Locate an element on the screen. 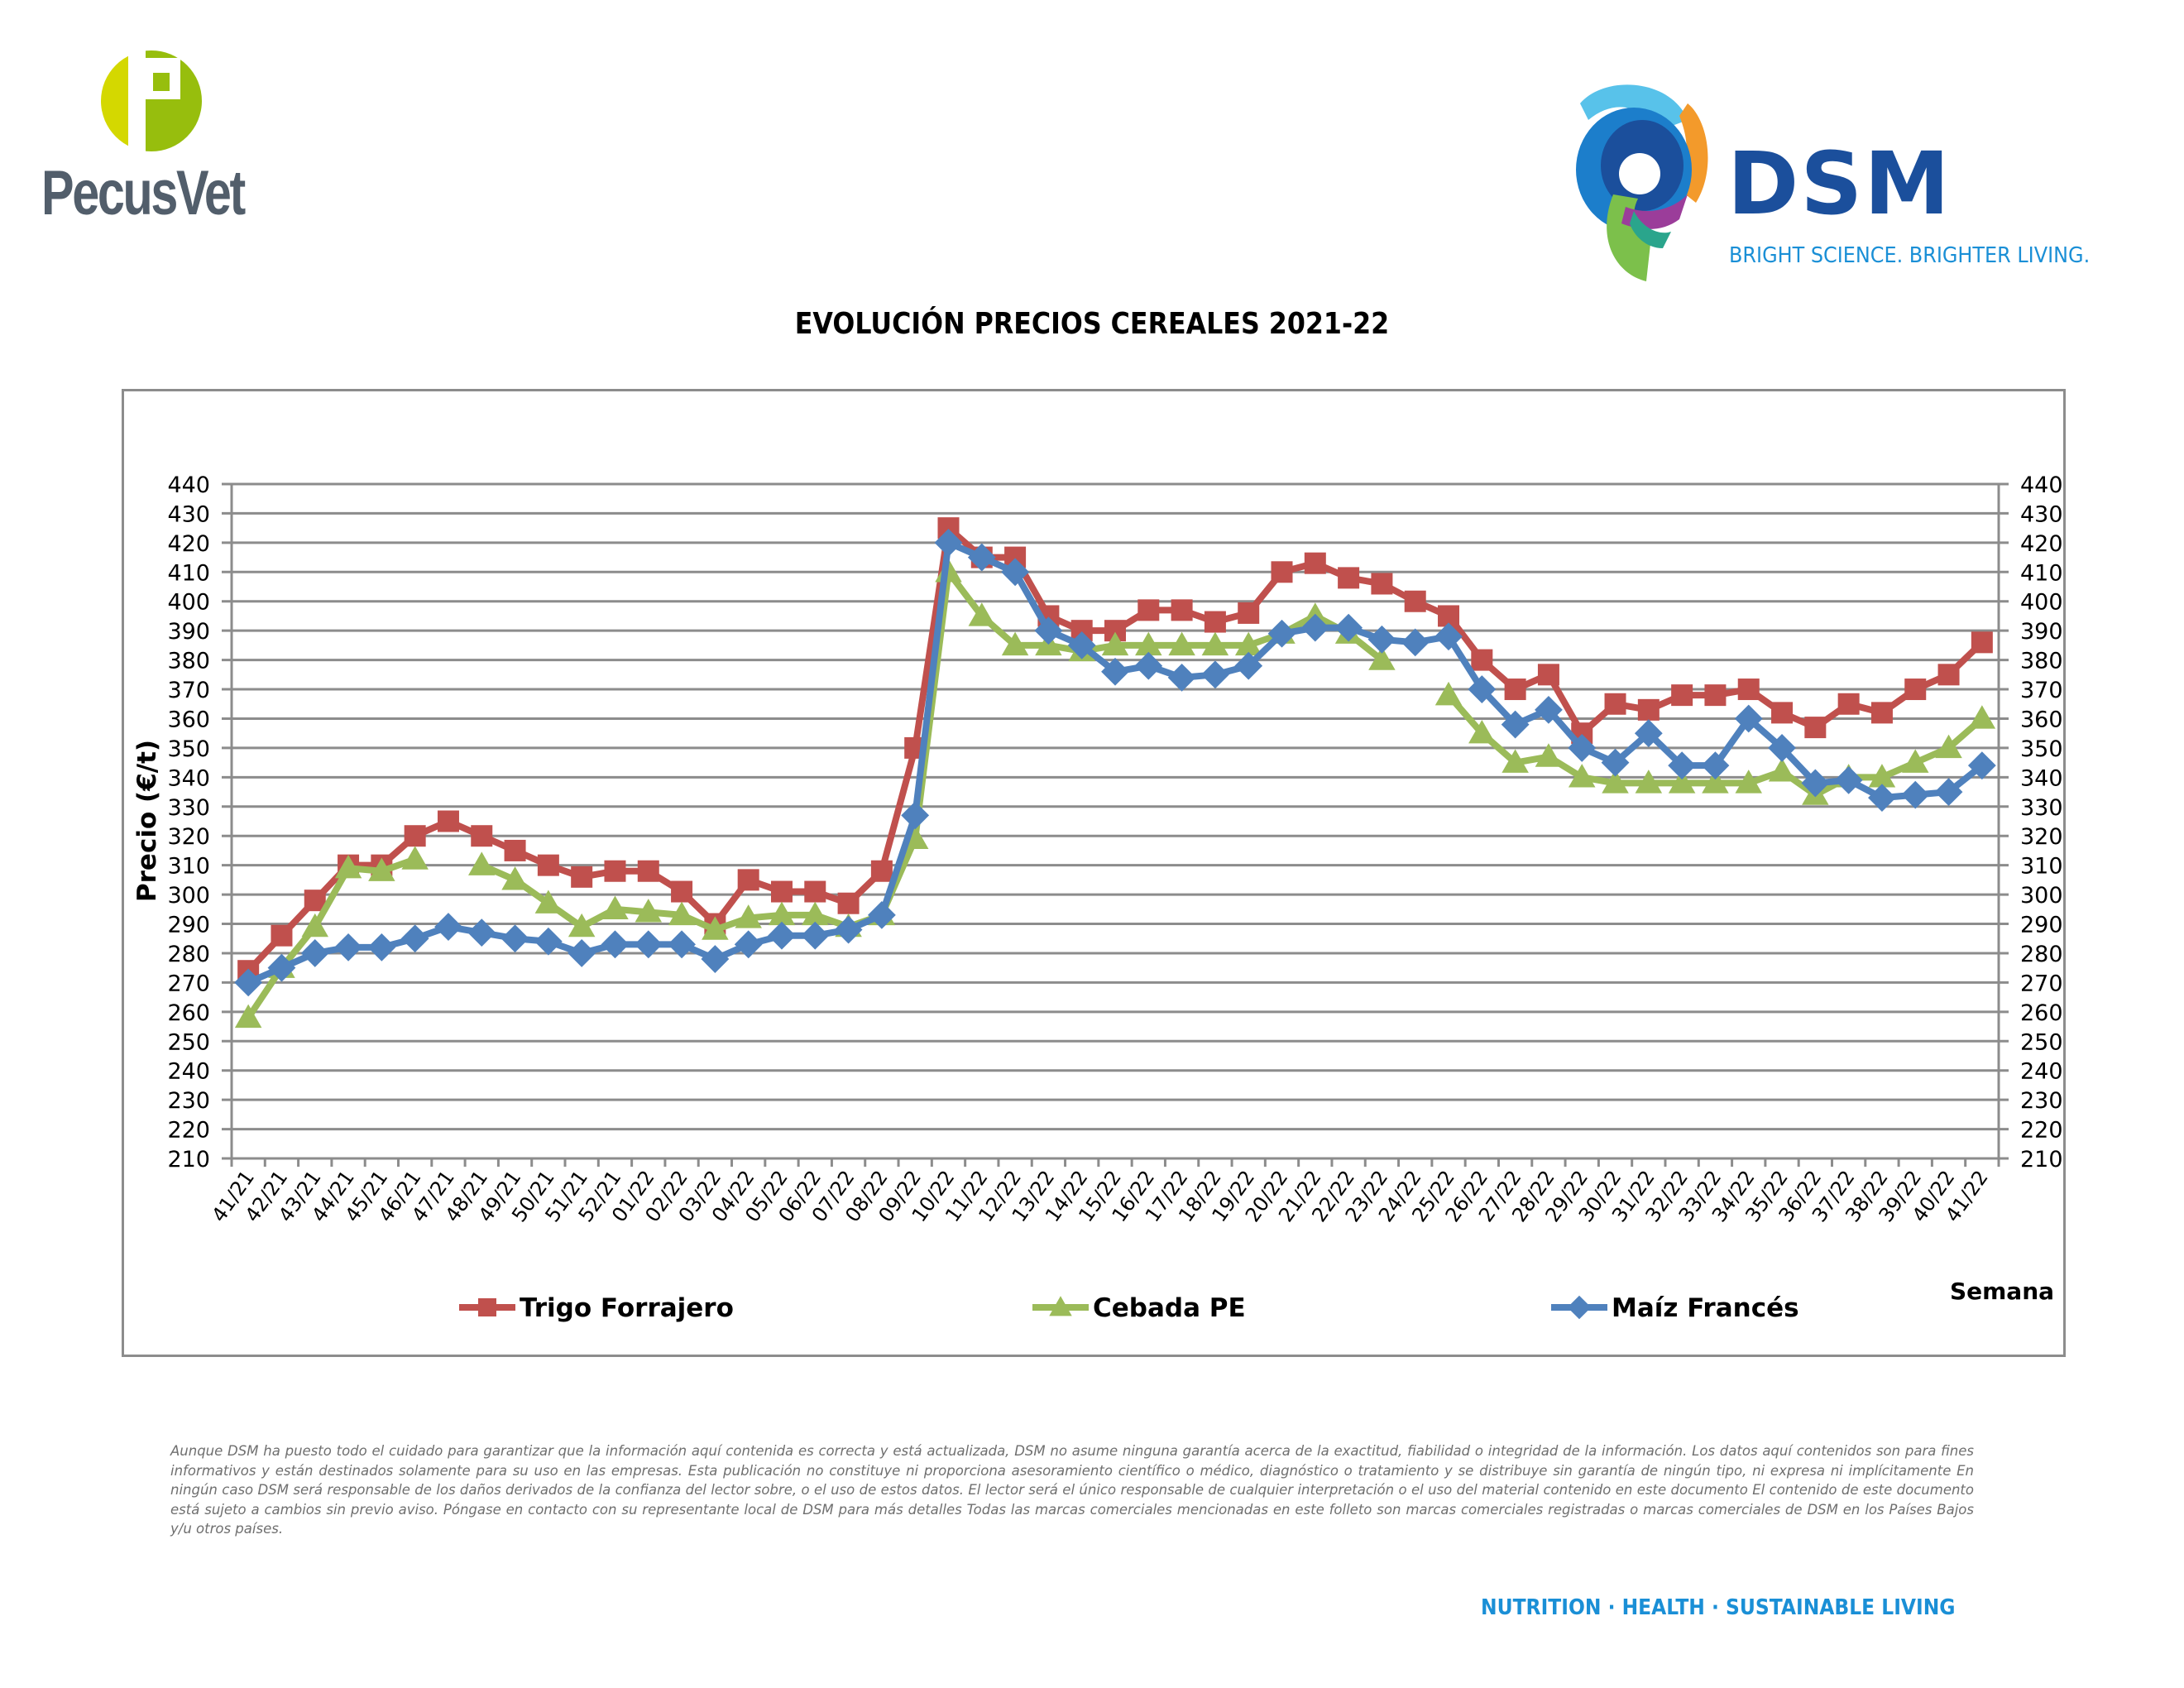  legend: Trigo Forrajero Cebada PE Maíz Francés is located at coordinates (1129, 1308).